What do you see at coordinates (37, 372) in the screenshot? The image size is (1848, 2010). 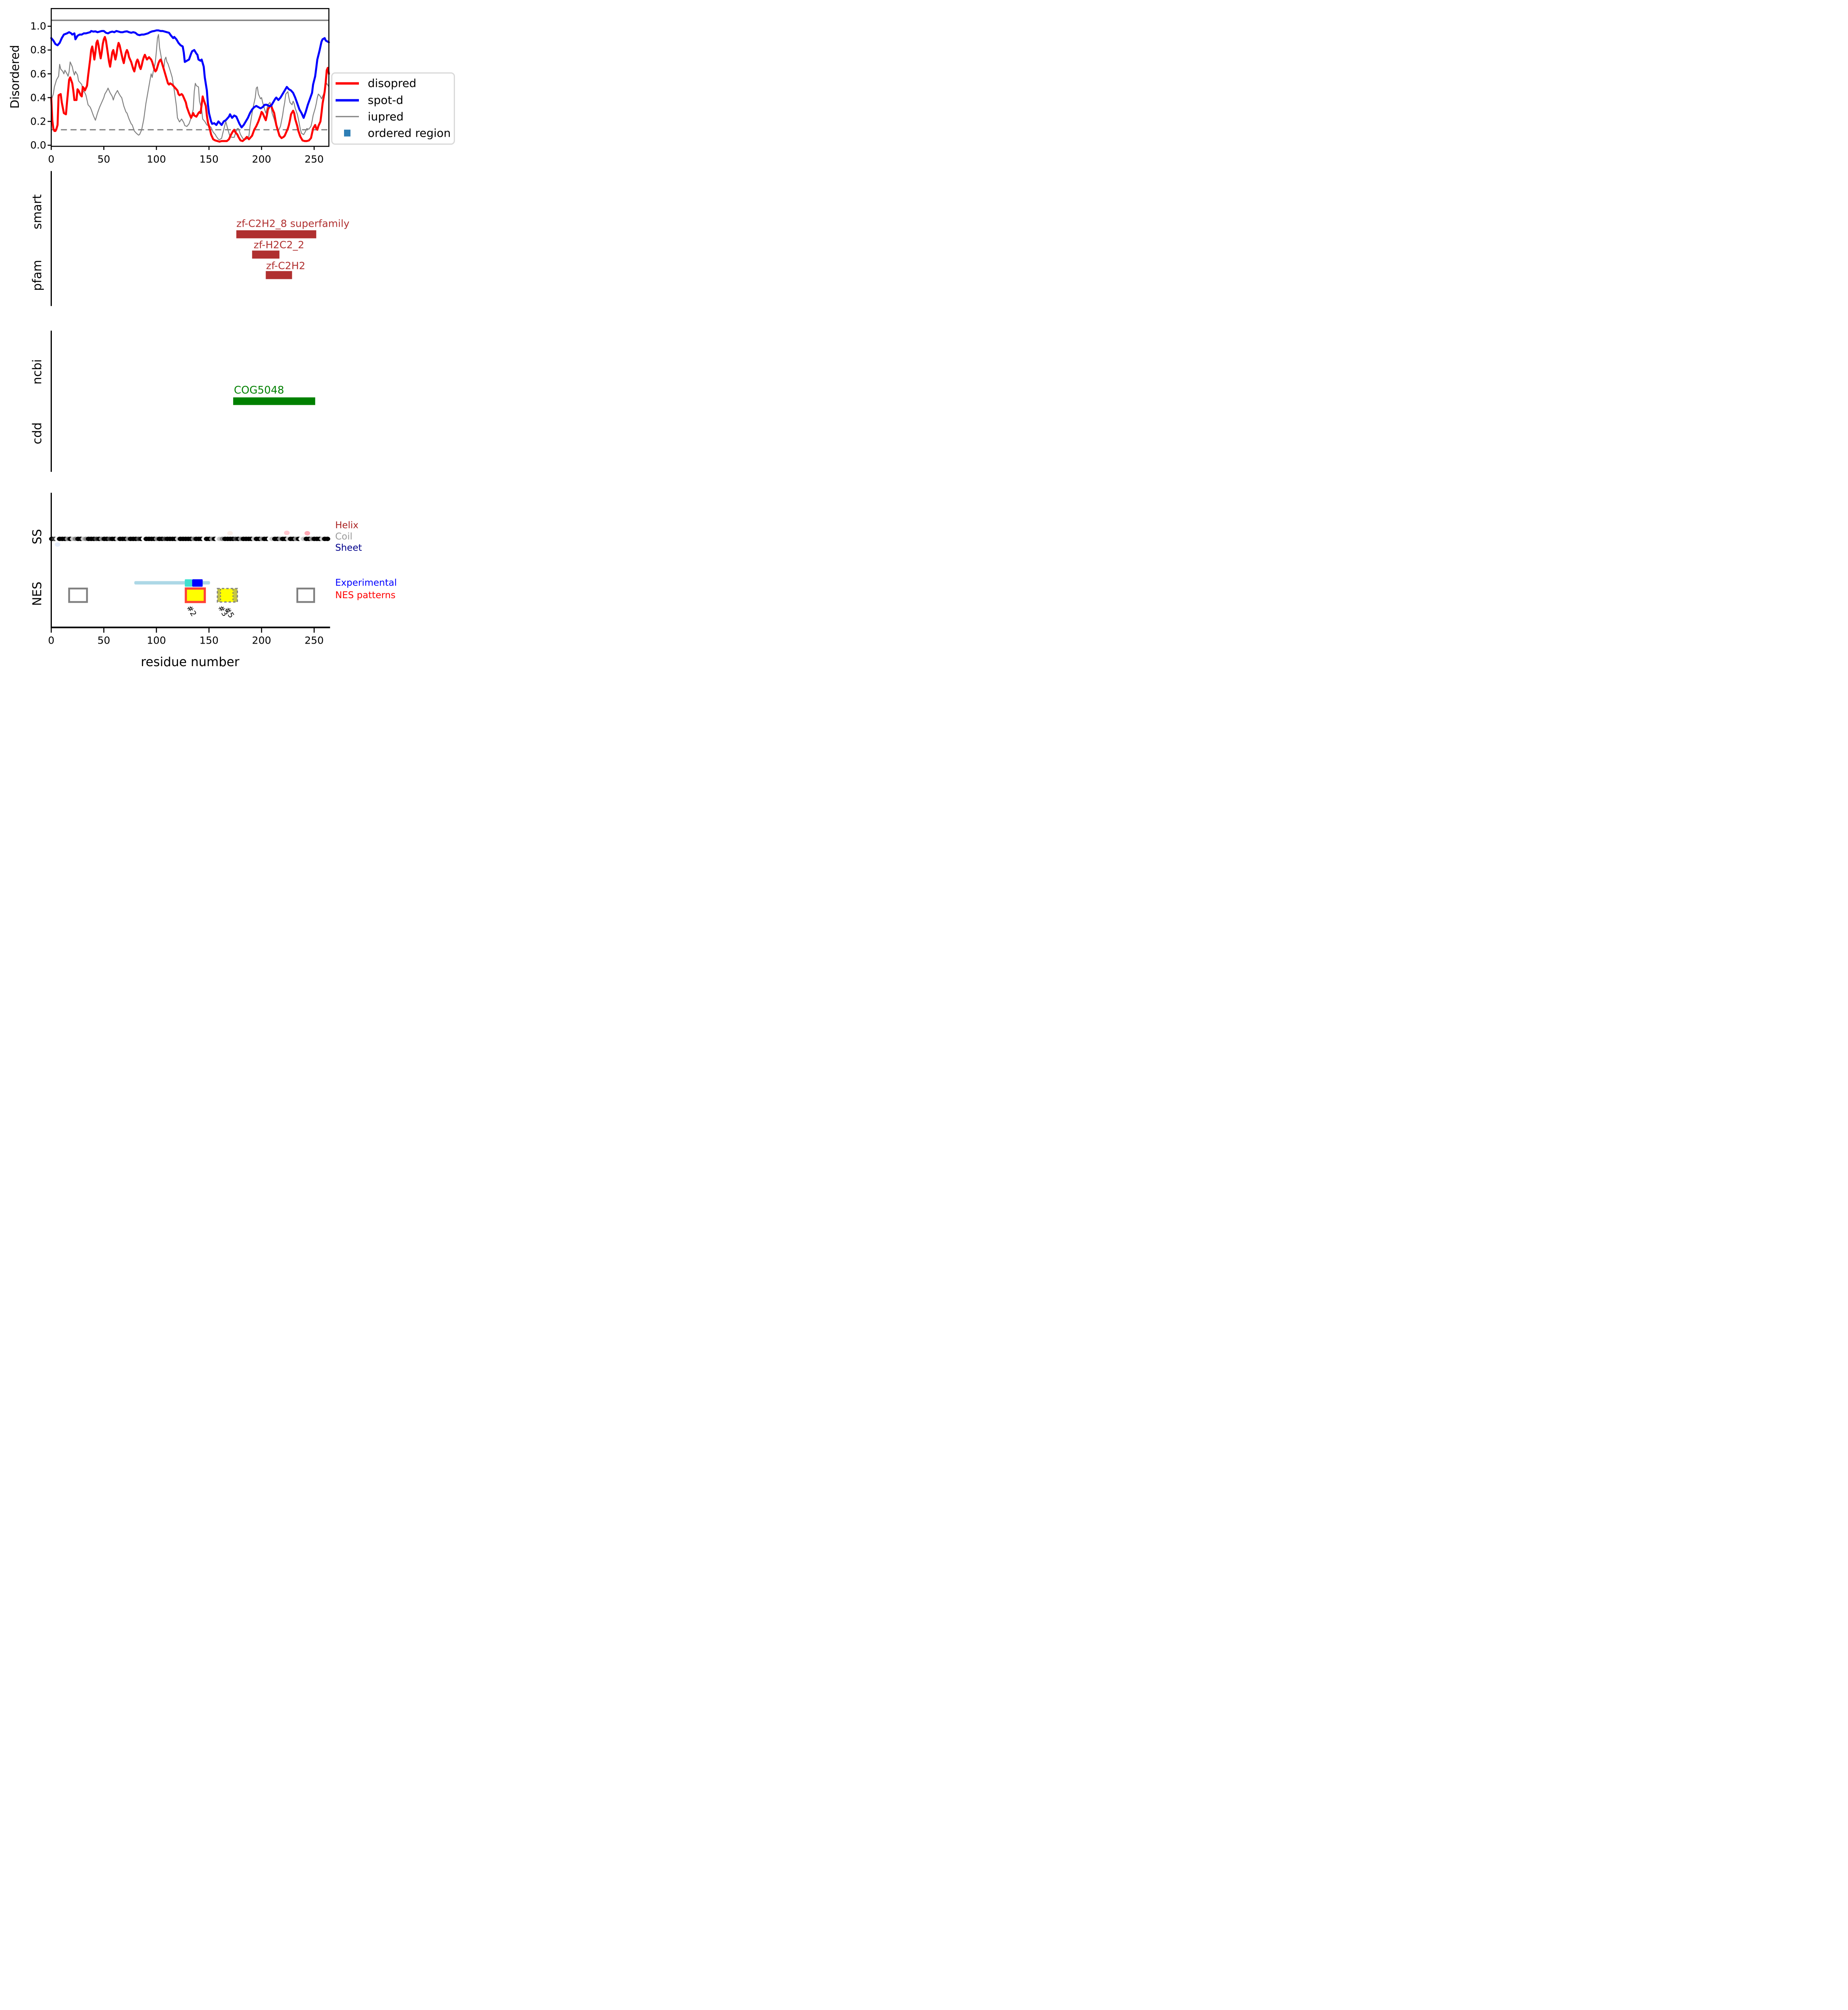 I see `row-label-ncbi: ncbi` at bounding box center [37, 372].